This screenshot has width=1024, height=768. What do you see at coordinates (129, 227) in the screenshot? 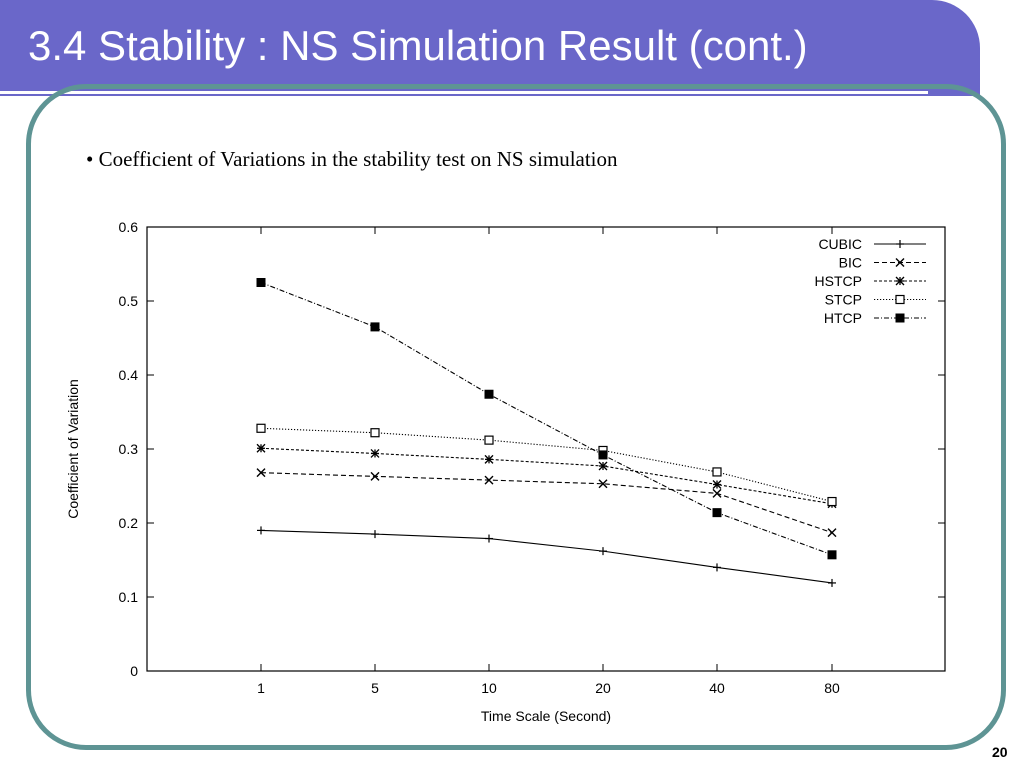
I see `y-tick-label: 0.6` at bounding box center [129, 227].